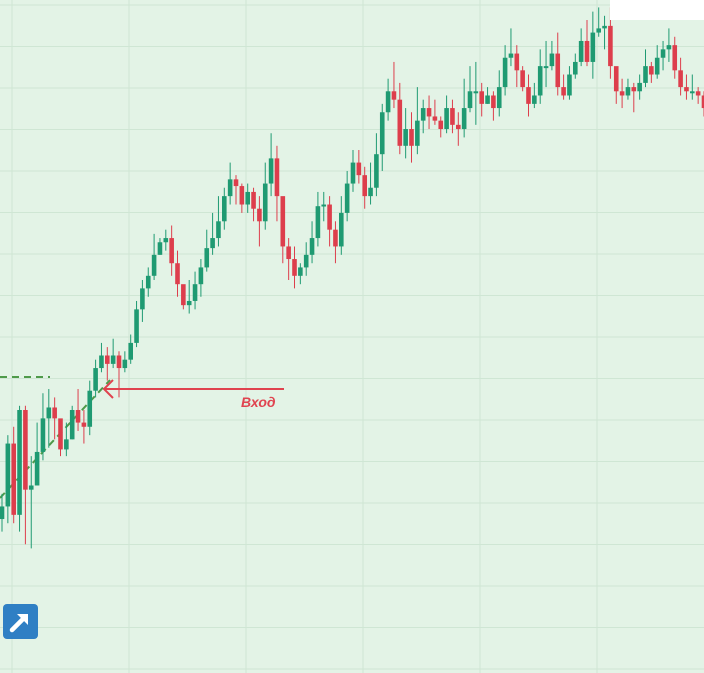 Image resolution: width=704 pixels, height=673 pixels. I want to click on entry-arrow, so click(193, 389).